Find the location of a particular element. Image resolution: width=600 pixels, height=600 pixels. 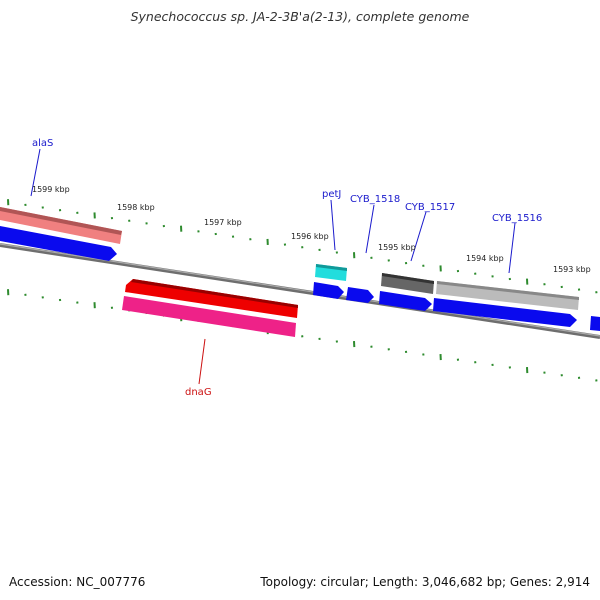

dnaG-gene-bar is located at coordinates (211, 298).